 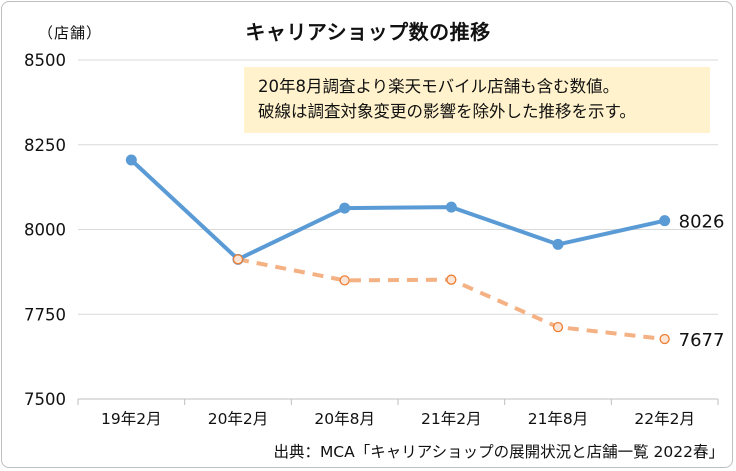 I want to click on y-tick-label: 8000, so click(x=45, y=230).